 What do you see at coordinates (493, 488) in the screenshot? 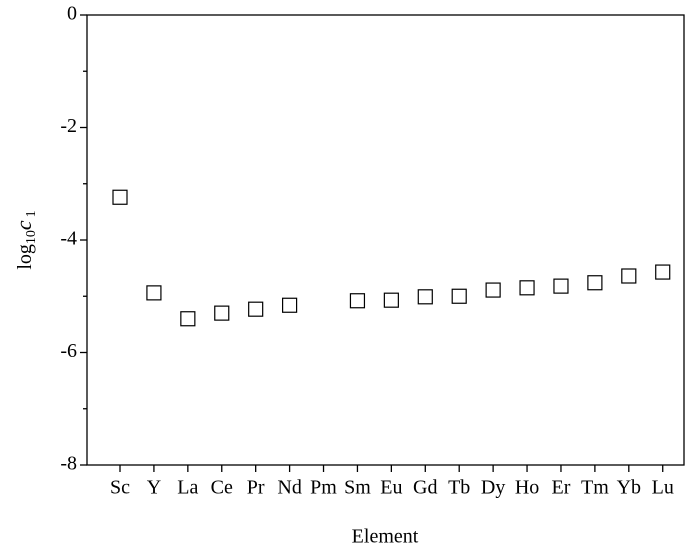
I see `x-tick-label: Dy` at bounding box center [493, 488].